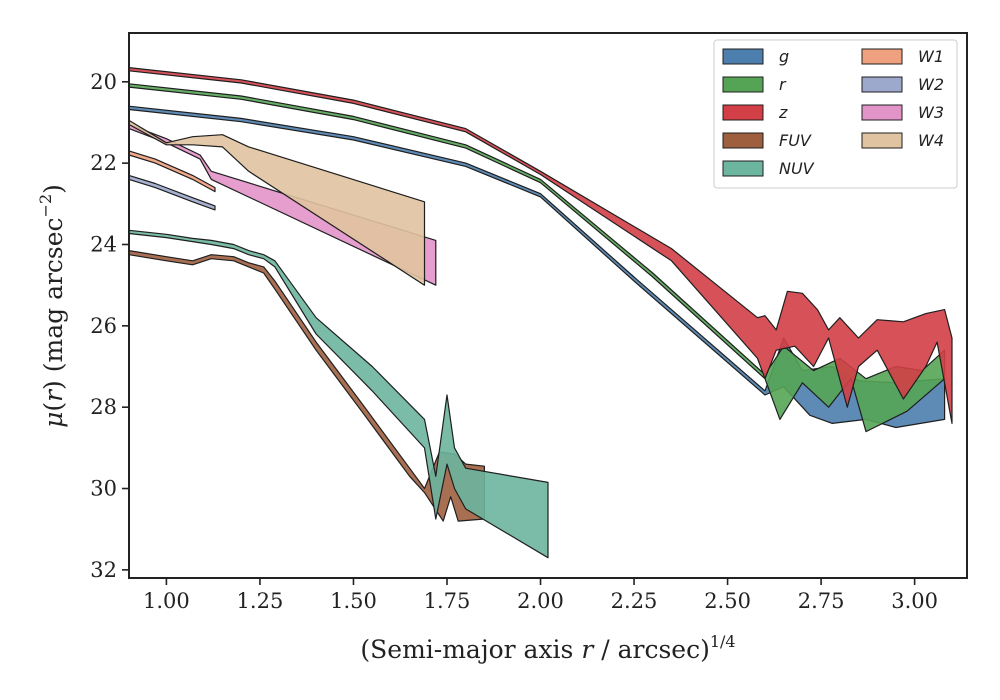 This screenshot has width=1000, height=700. What do you see at coordinates (588, 649) in the screenshot?
I see `x-axis-label-var: r` at bounding box center [588, 649].